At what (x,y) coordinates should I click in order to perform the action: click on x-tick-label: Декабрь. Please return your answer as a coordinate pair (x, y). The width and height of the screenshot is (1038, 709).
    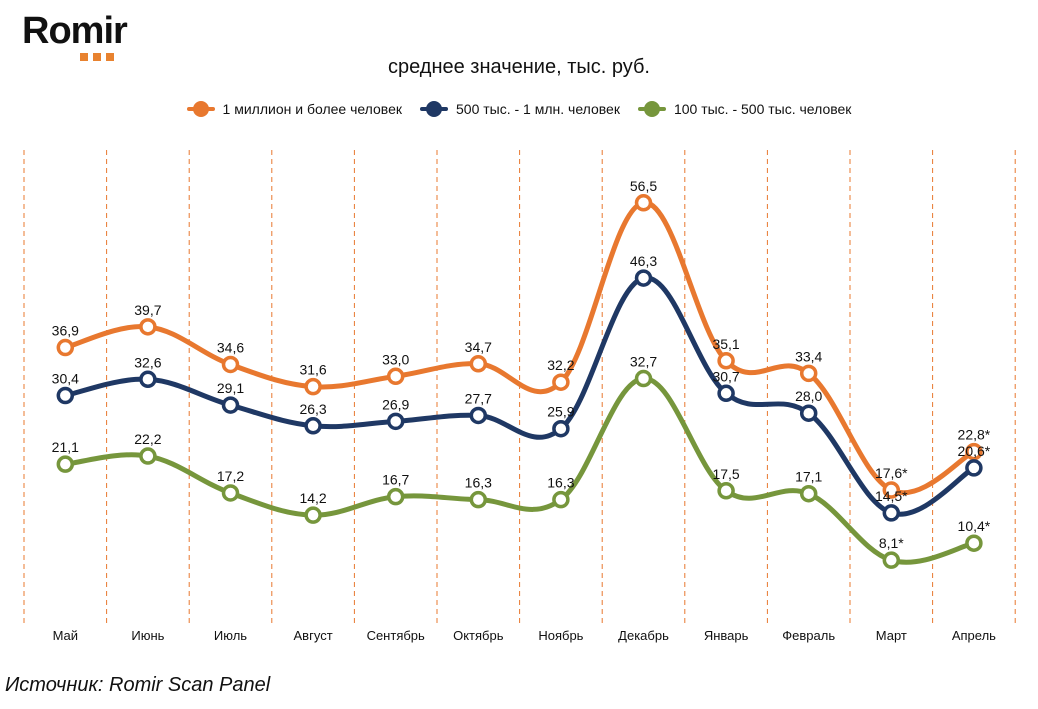
    Looking at the image, I should click on (643, 635).